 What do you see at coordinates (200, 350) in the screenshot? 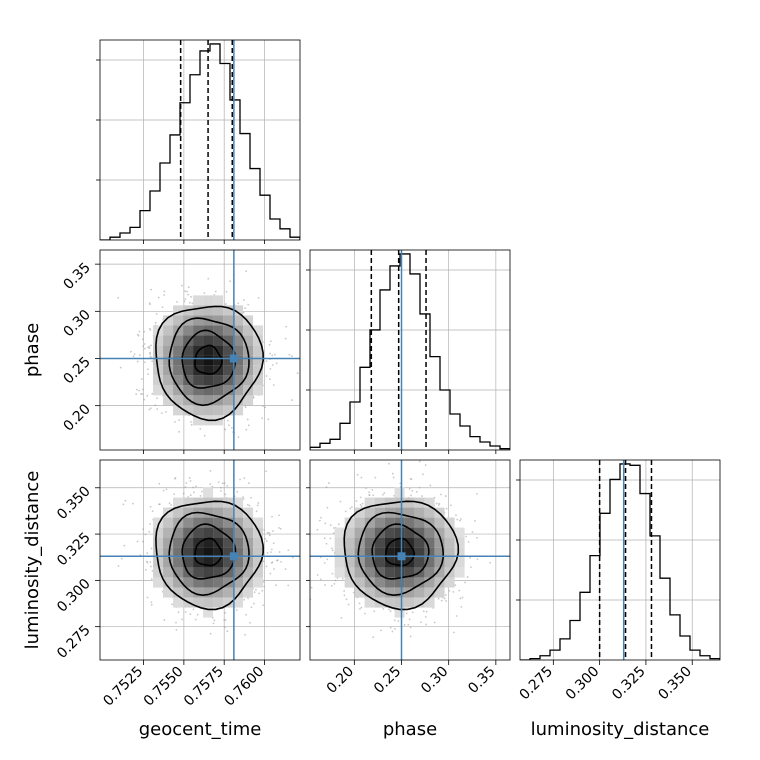
I see `panel-2d-geocent_time-phase` at bounding box center [200, 350].